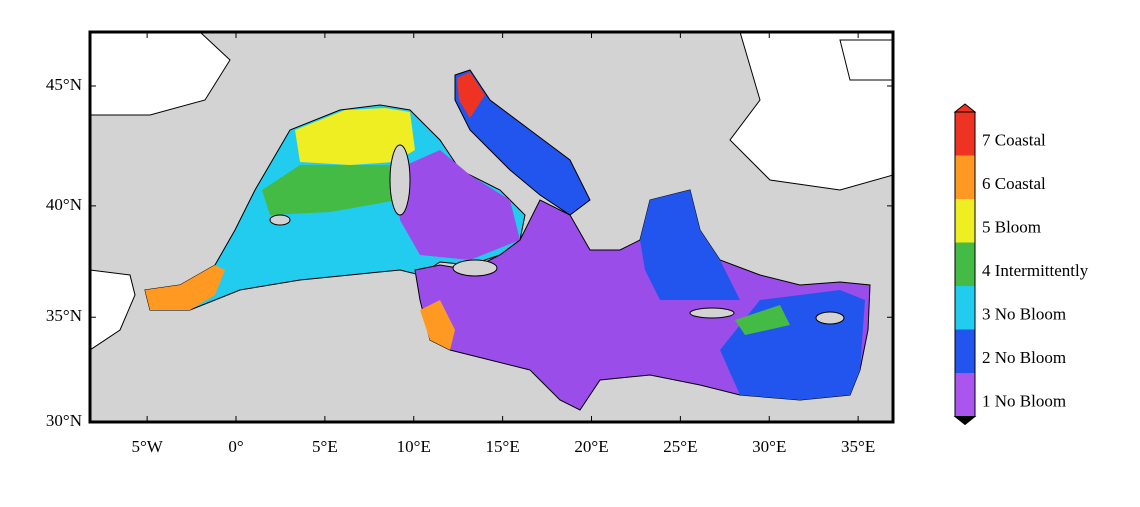 The image size is (1140, 507). What do you see at coordinates (858, 446) in the screenshot?
I see `x-tick-label: 35°E` at bounding box center [858, 446].